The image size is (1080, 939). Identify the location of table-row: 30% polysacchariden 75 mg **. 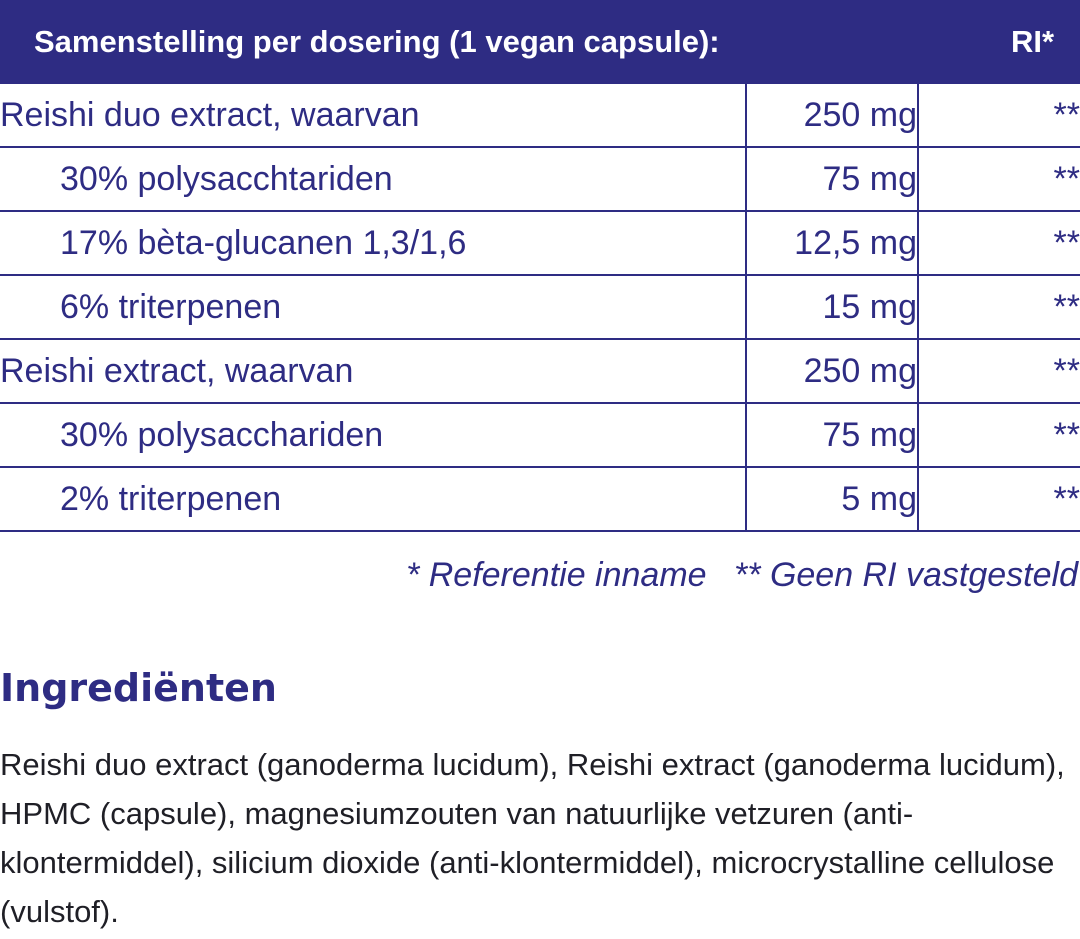
(540, 435).